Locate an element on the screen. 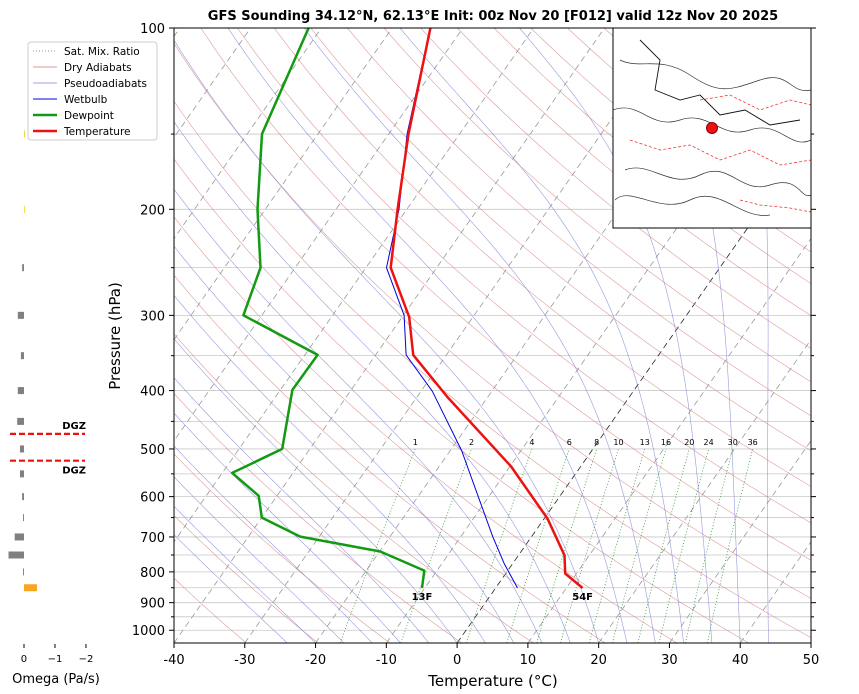 This screenshot has width=859, height=694. y-tick-label: 200 is located at coordinates (152, 210).